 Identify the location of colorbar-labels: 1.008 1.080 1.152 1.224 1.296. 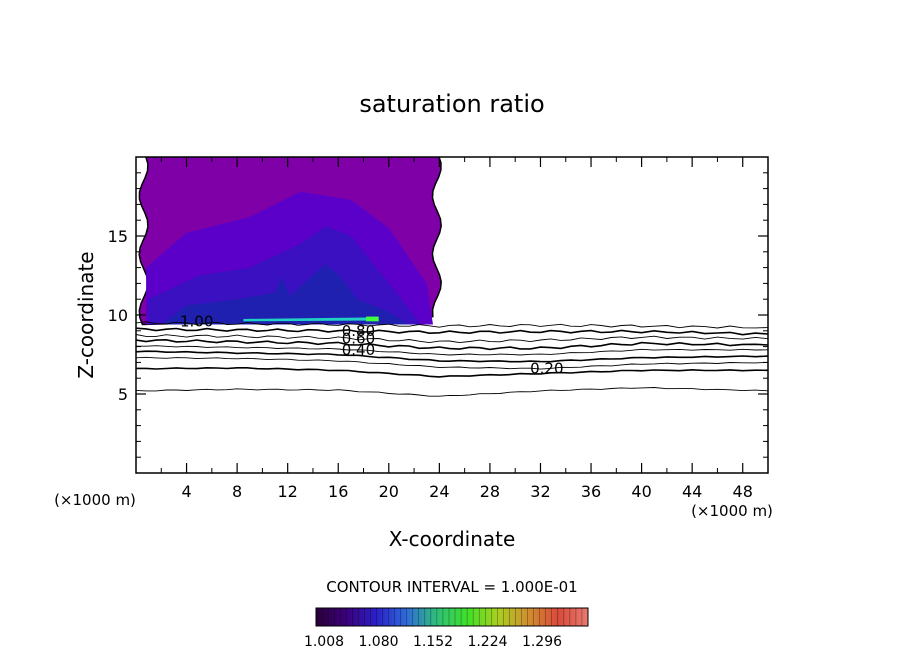
(433, 642).